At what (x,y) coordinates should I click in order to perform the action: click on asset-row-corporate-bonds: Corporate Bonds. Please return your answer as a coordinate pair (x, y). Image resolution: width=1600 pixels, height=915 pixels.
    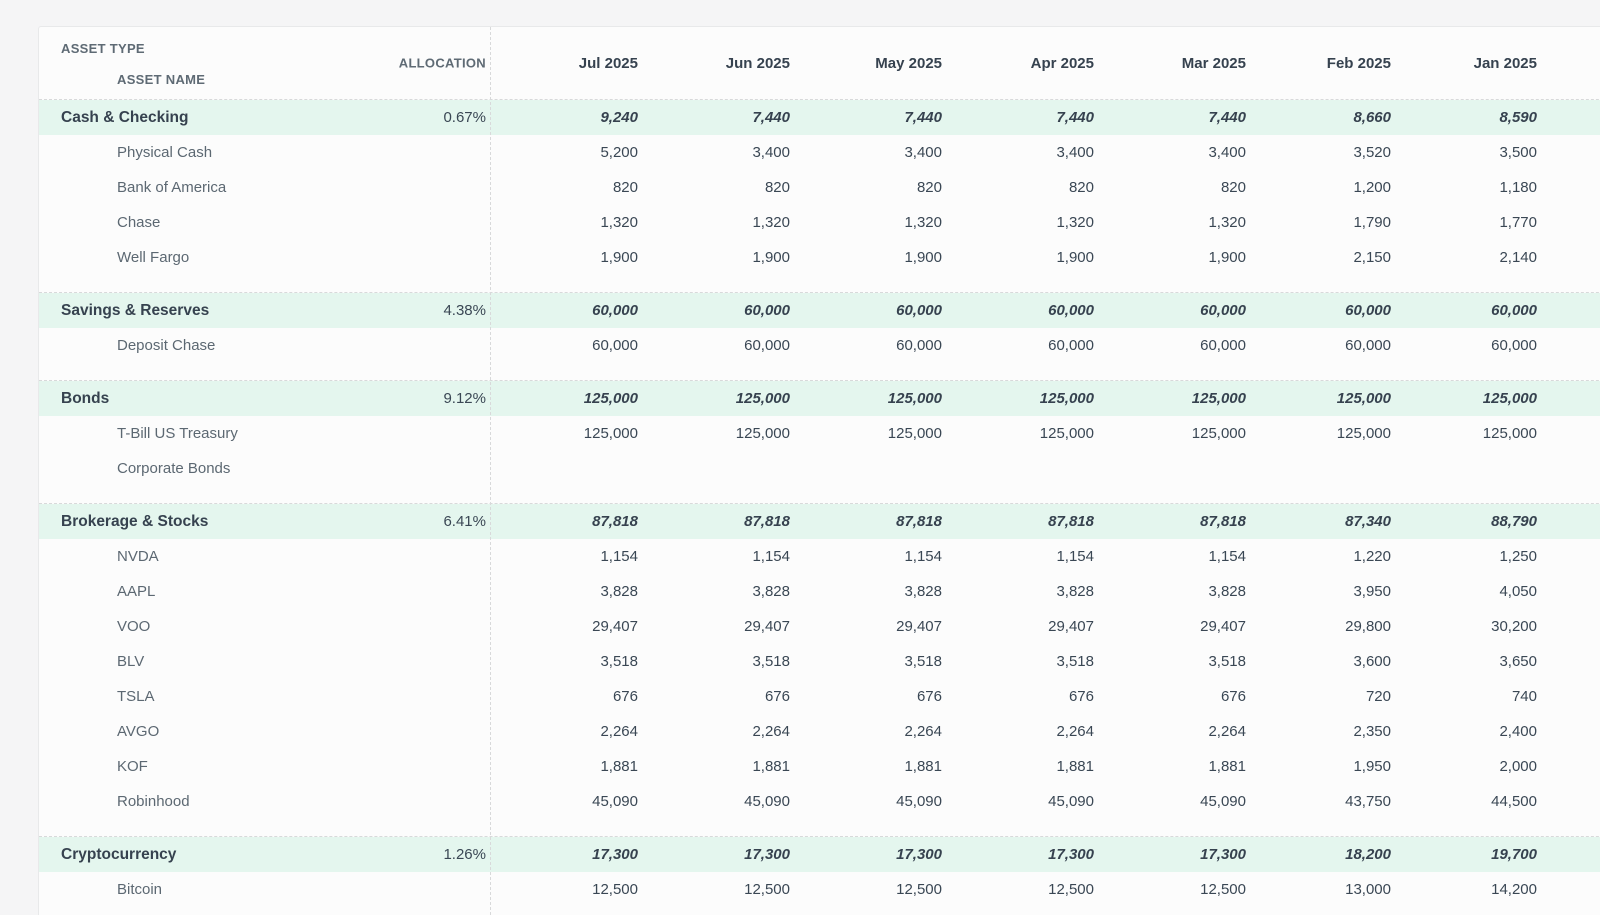
    Looking at the image, I should click on (819, 468).